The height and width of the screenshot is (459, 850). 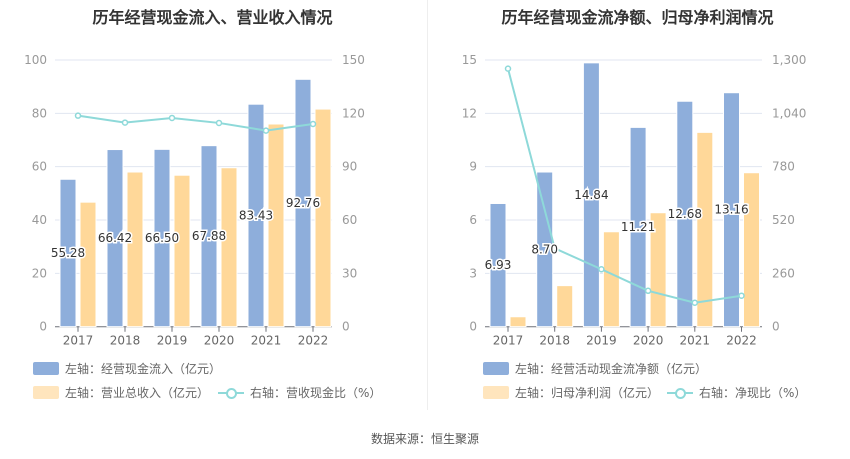 I want to click on legend-label: 左轴：经营现金流入（亿元）, so click(x=143, y=369).